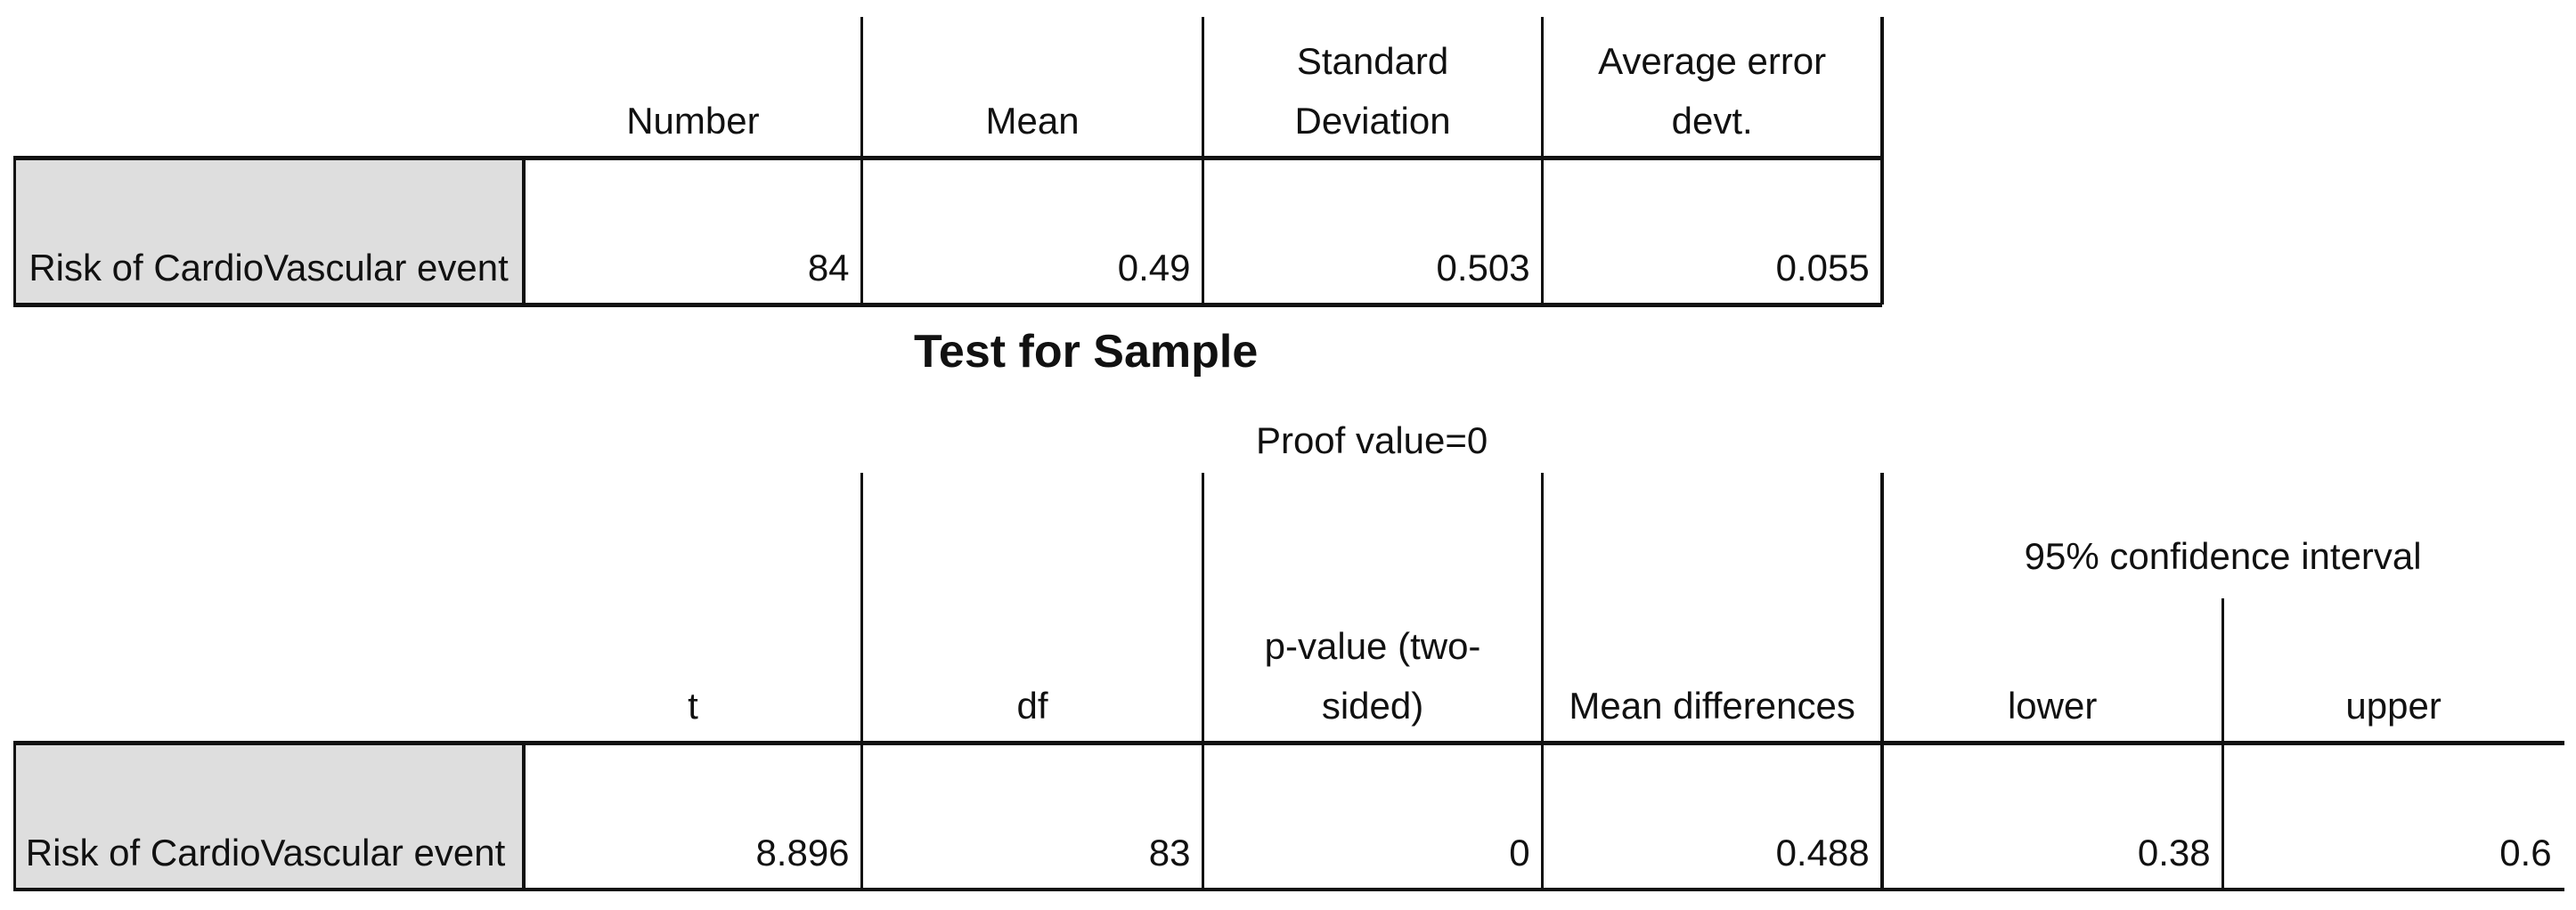  I want to click on value-cell: 84, so click(828, 268).